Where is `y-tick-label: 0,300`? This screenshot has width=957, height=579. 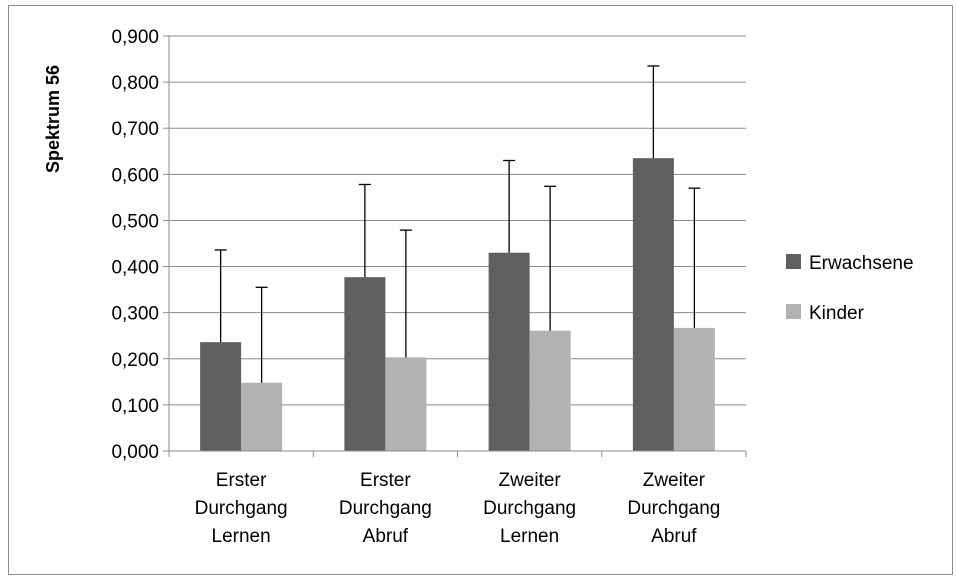 y-tick-label: 0,300 is located at coordinates (135, 314).